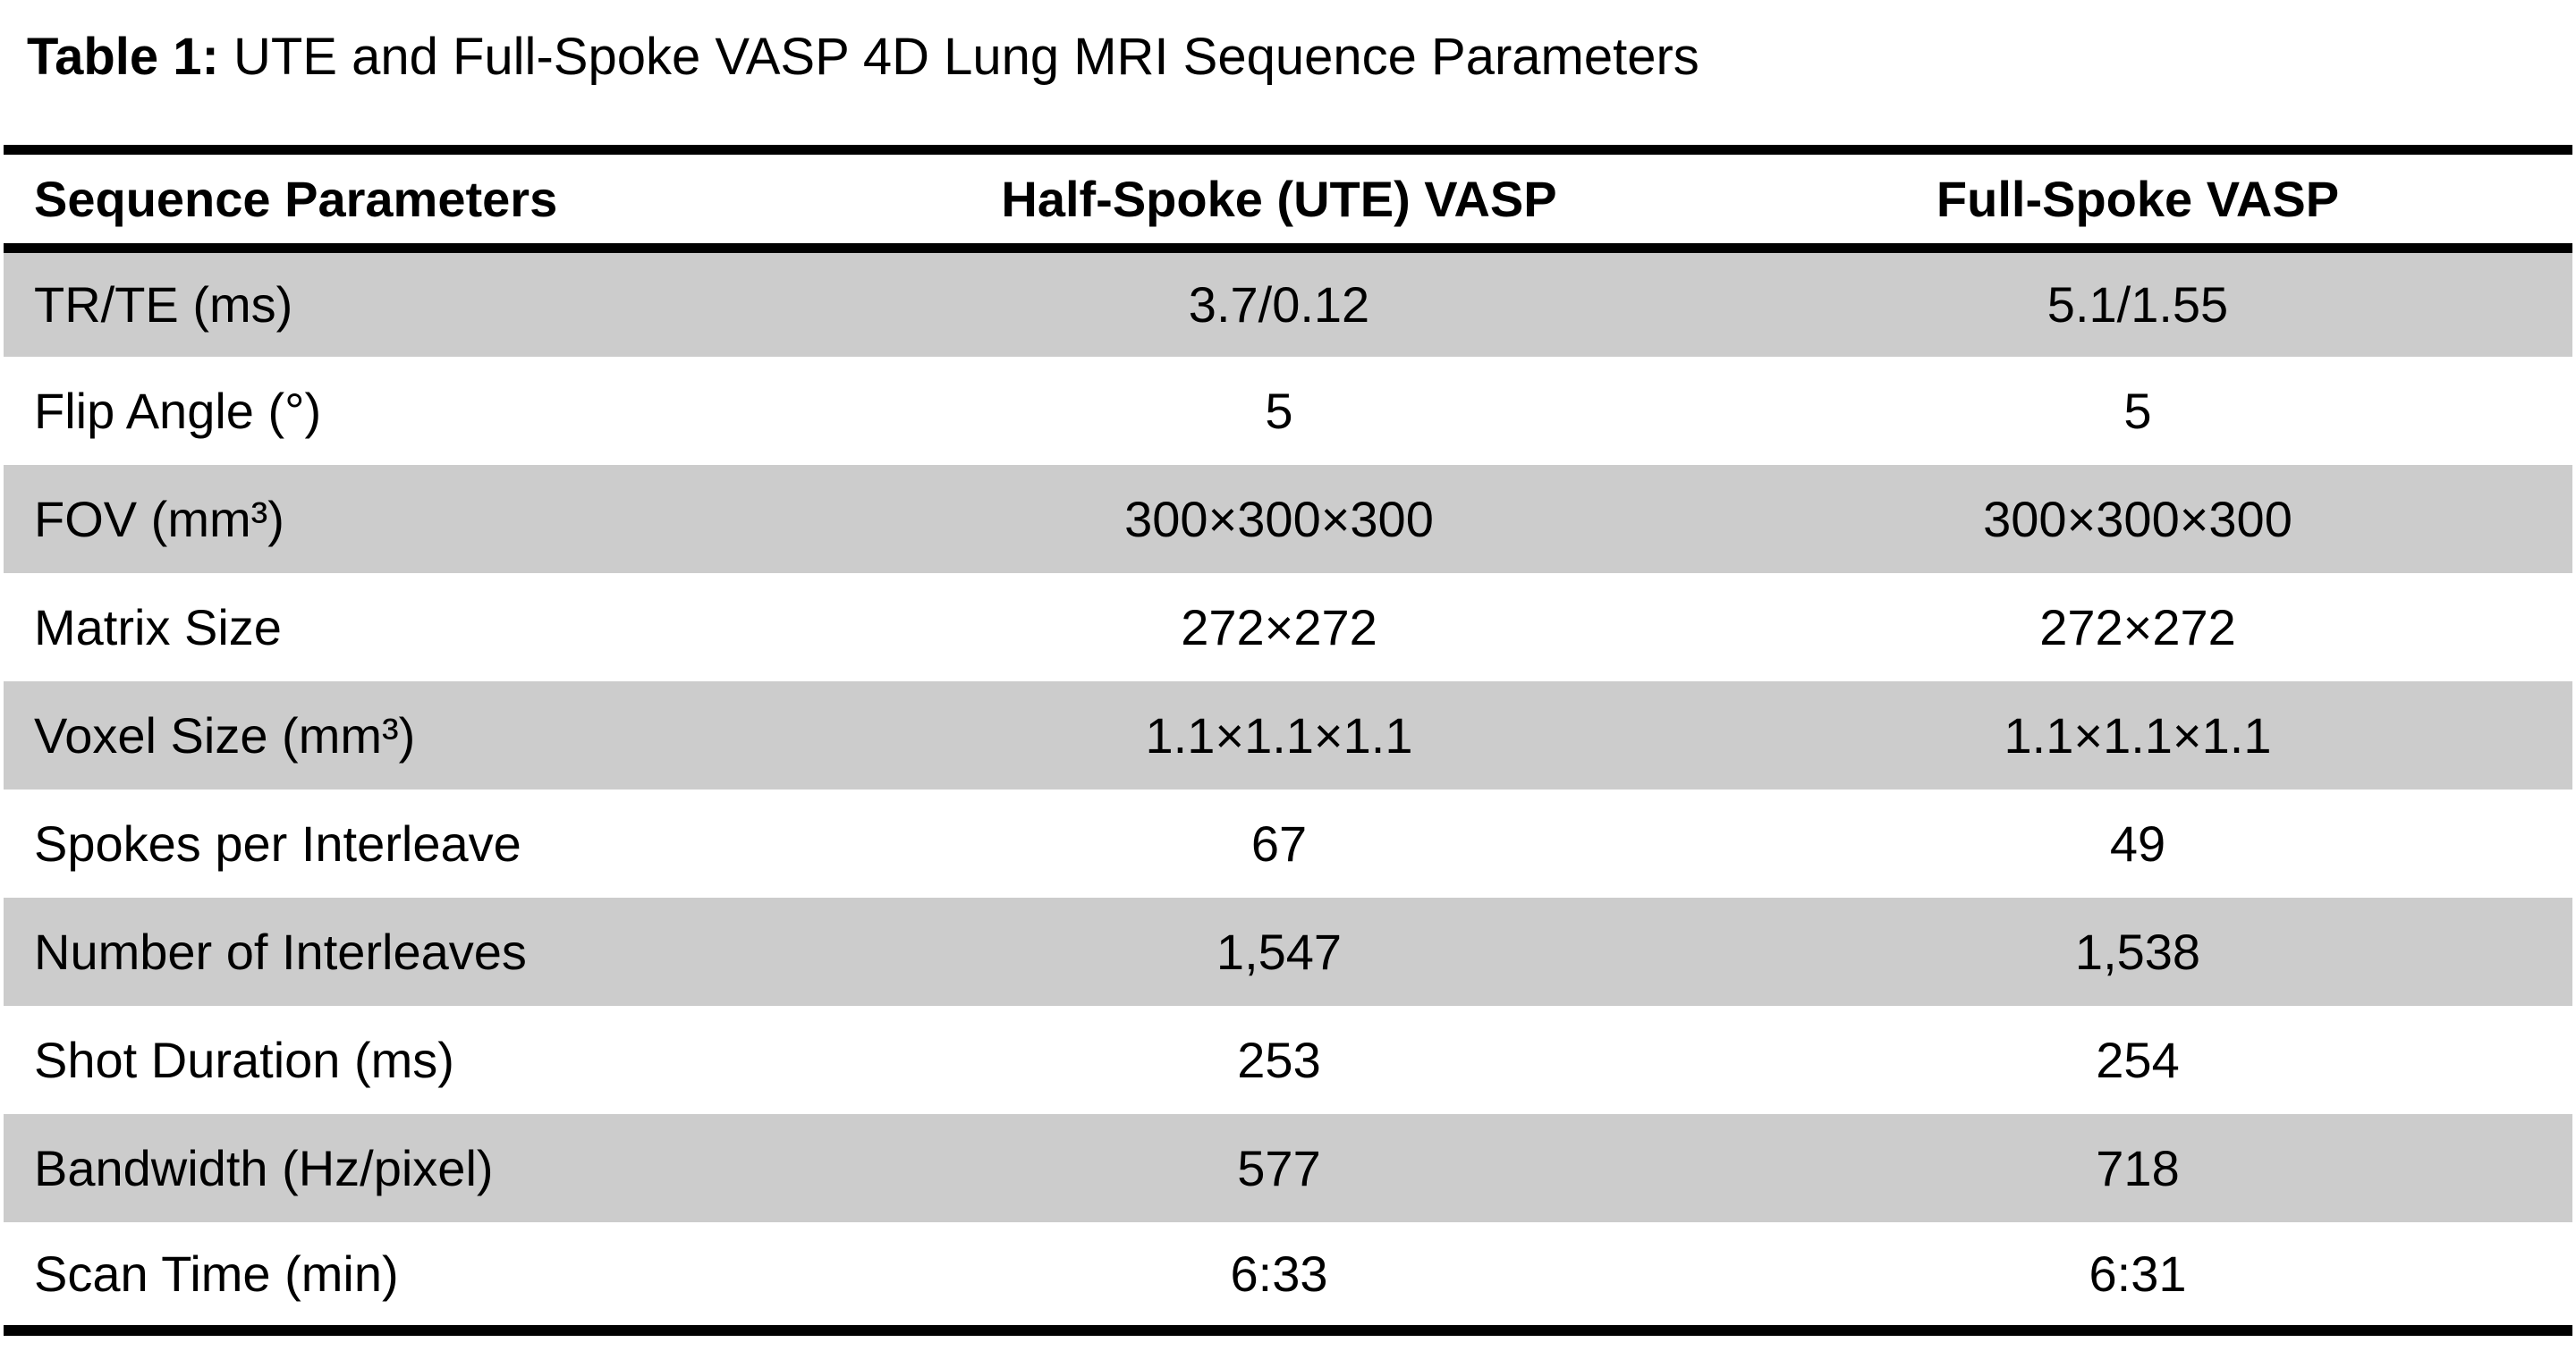 The width and height of the screenshot is (2576, 1368). I want to click on table-row: Spokes per Interleave 67 49, so click(1288, 844).